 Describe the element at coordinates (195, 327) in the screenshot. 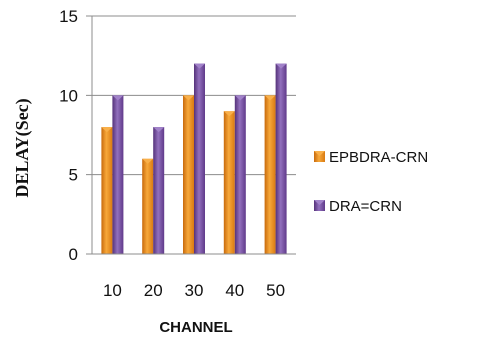

I see `x-axis-title: CHANNEL` at that location.